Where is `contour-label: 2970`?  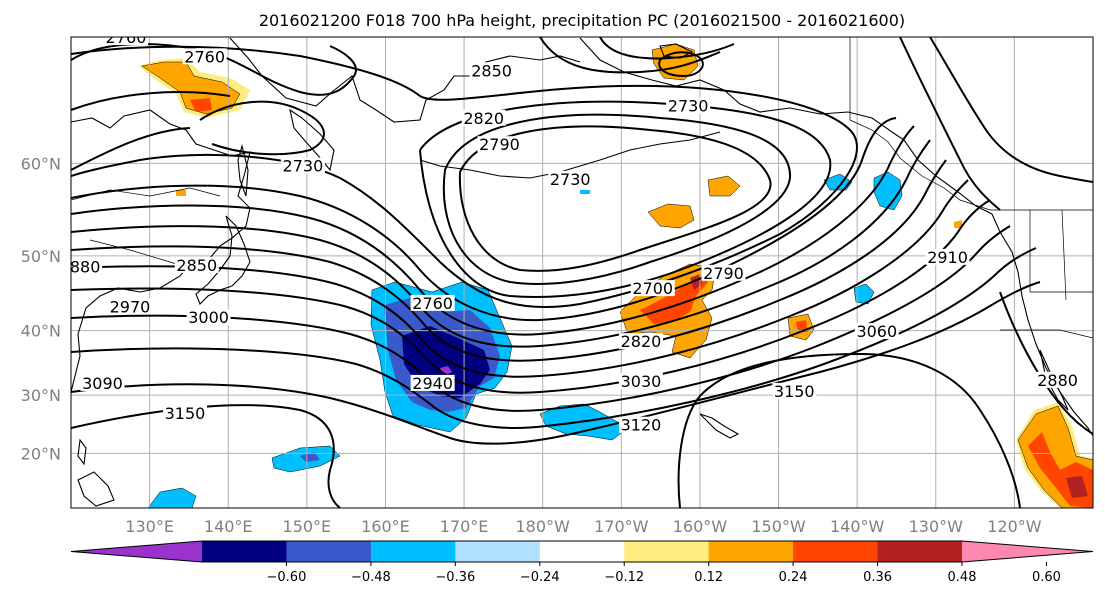 contour-label: 2970 is located at coordinates (130, 307).